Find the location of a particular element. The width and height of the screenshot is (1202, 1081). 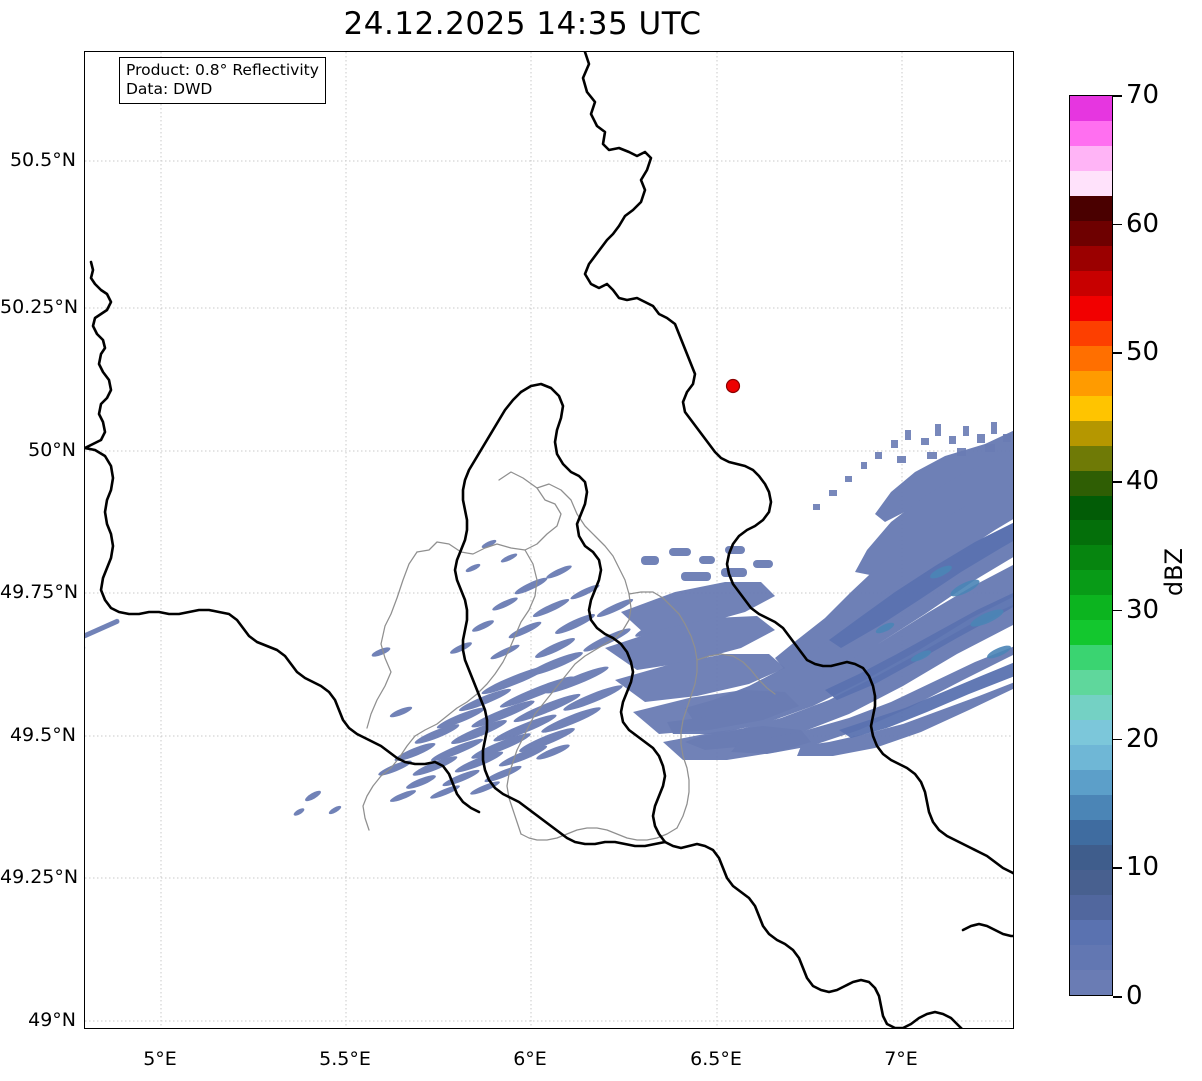

y-axis-tick-label-49.5N: 49.5°N is located at coordinates (42, 735).